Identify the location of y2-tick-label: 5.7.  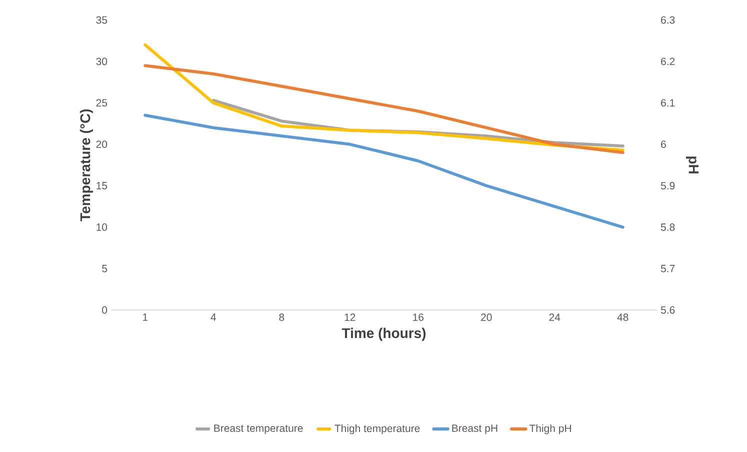
(667, 268).